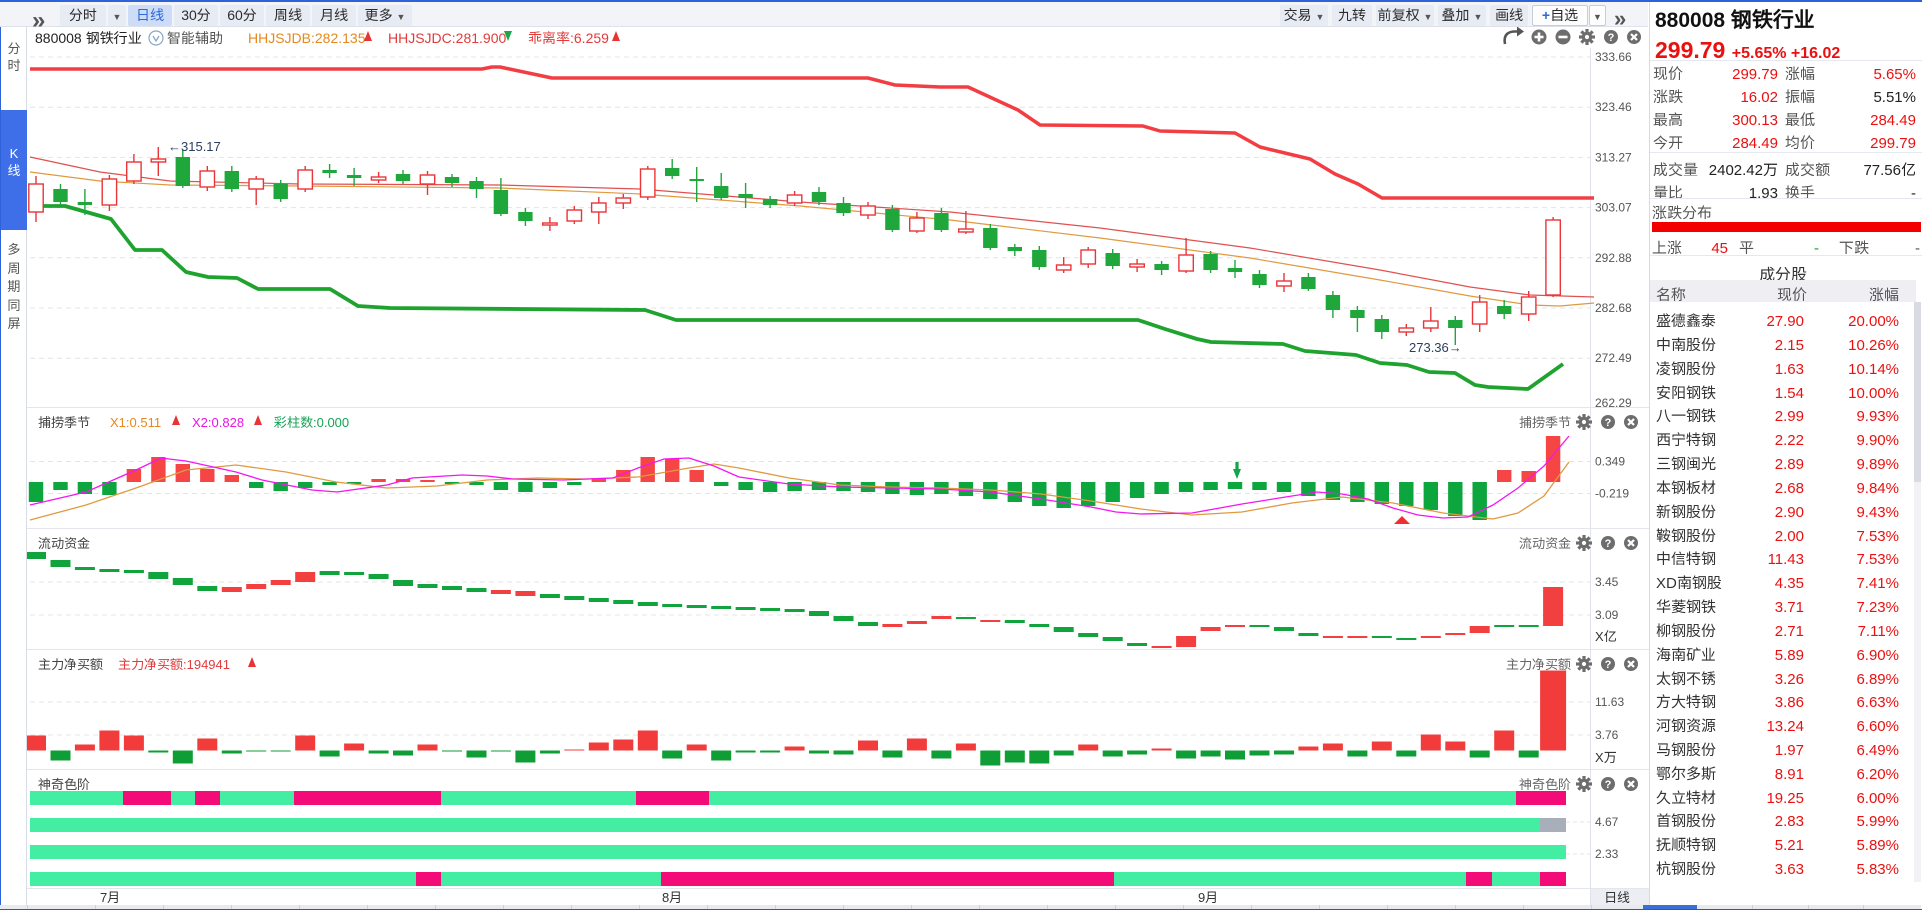 This screenshot has width=1922, height=910. What do you see at coordinates (110, 896) in the screenshot?
I see `svg-text: 7月` at bounding box center [110, 896].